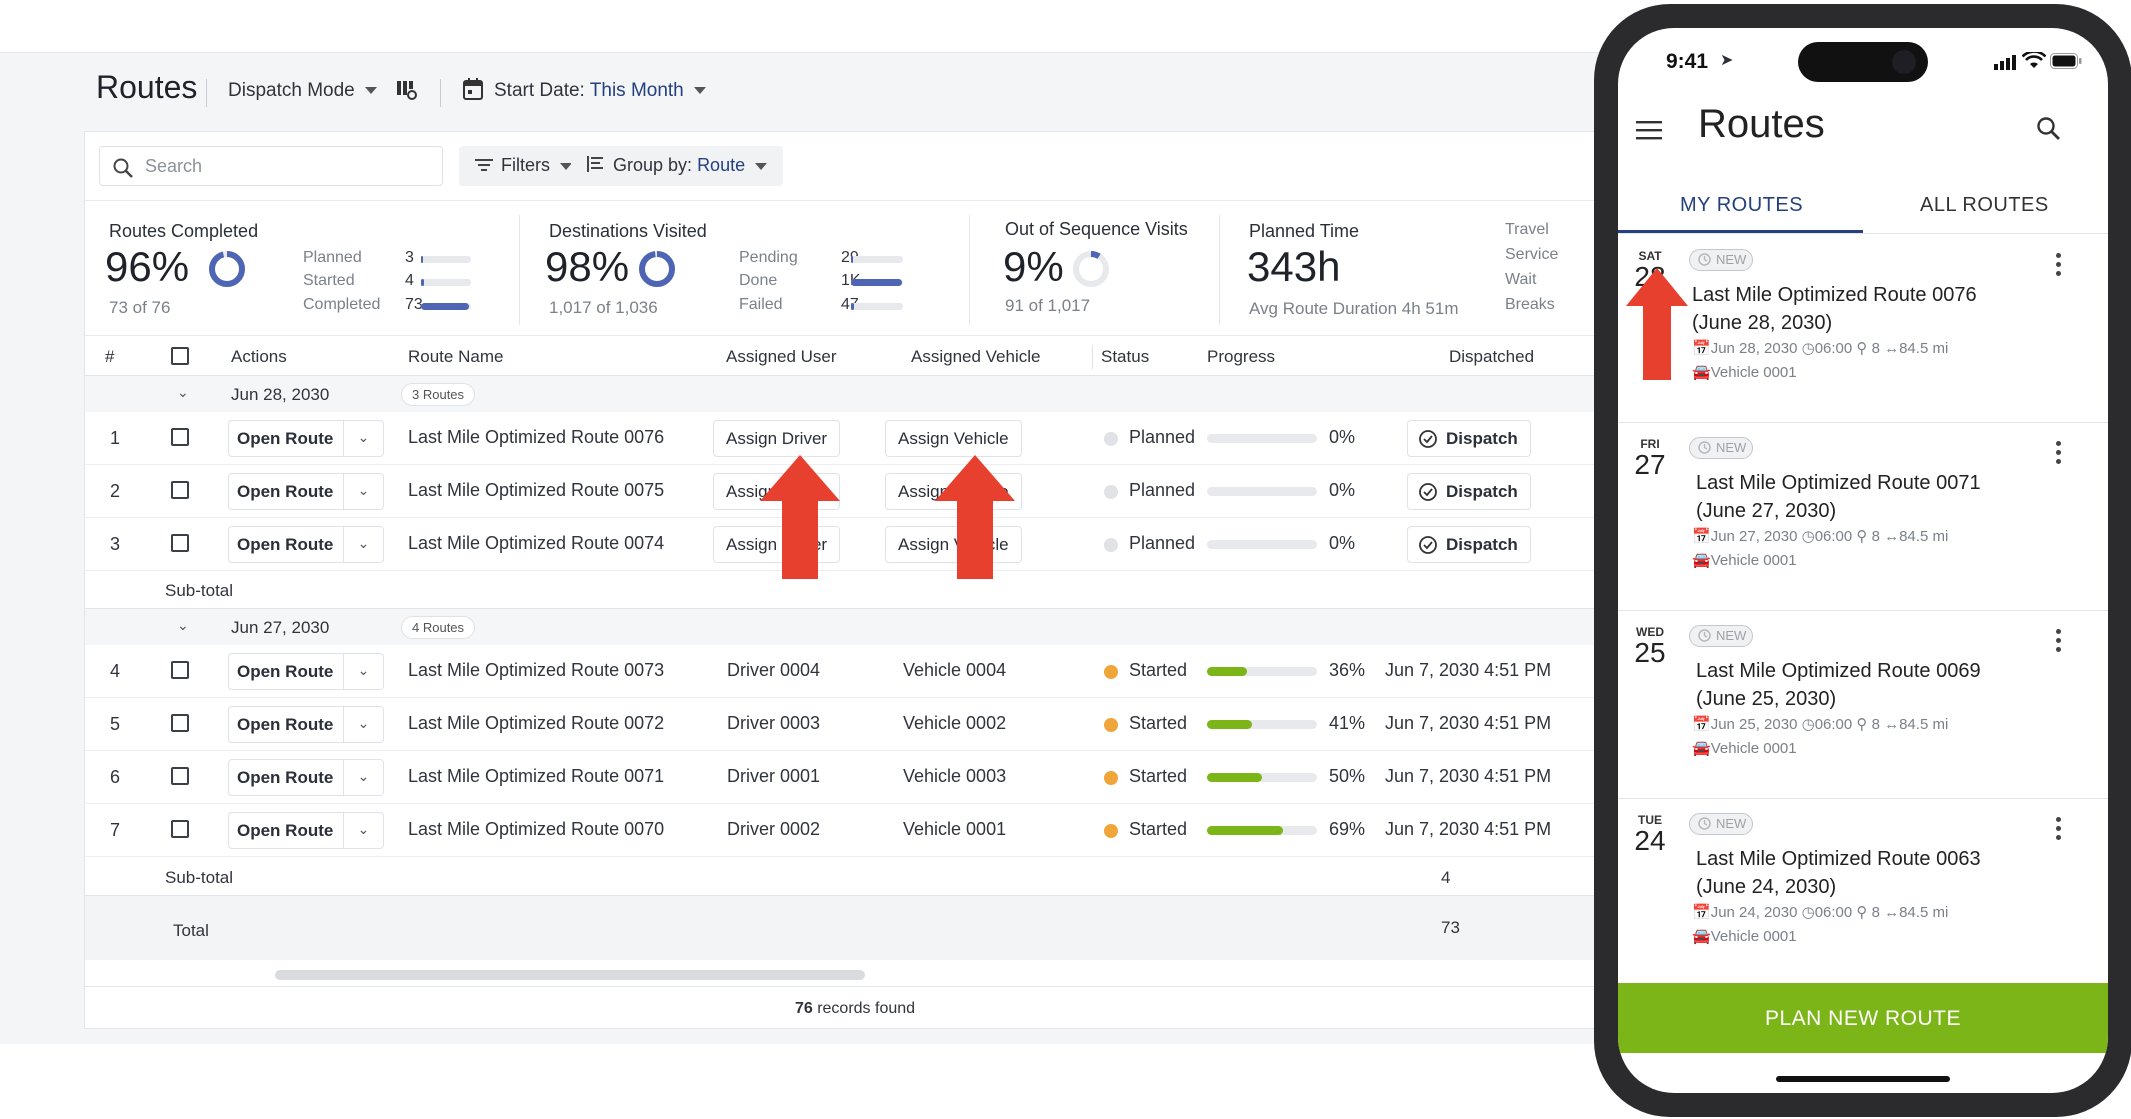 The height and width of the screenshot is (1119, 2131). What do you see at coordinates (955, 723) in the screenshot?
I see `assigned-vehicle: Vehicle 0002` at bounding box center [955, 723].